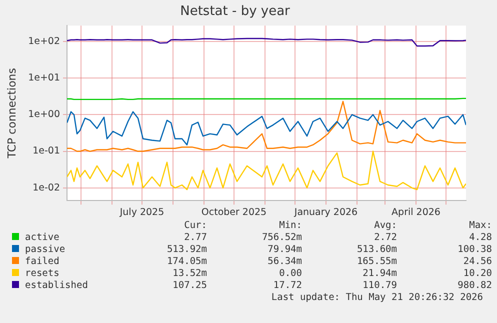 This screenshot has width=497, height=323. I want to click on x-tick-label: April 2026, so click(416, 212).